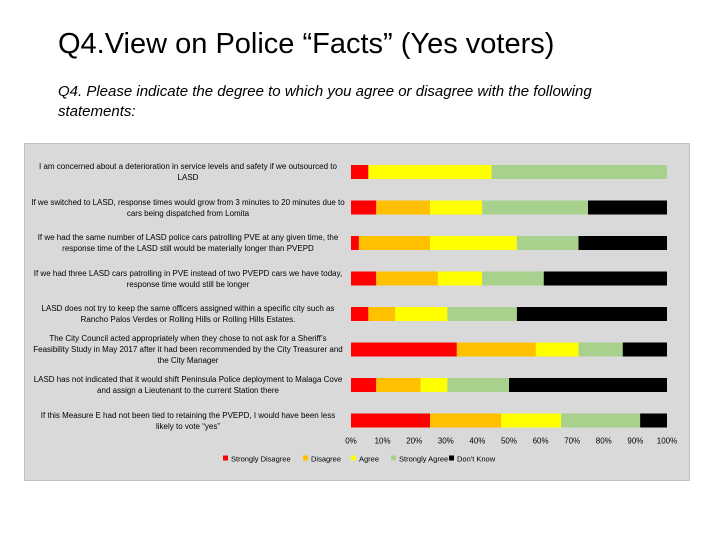  I want to click on x-tick-label: 20%, so click(414, 441).